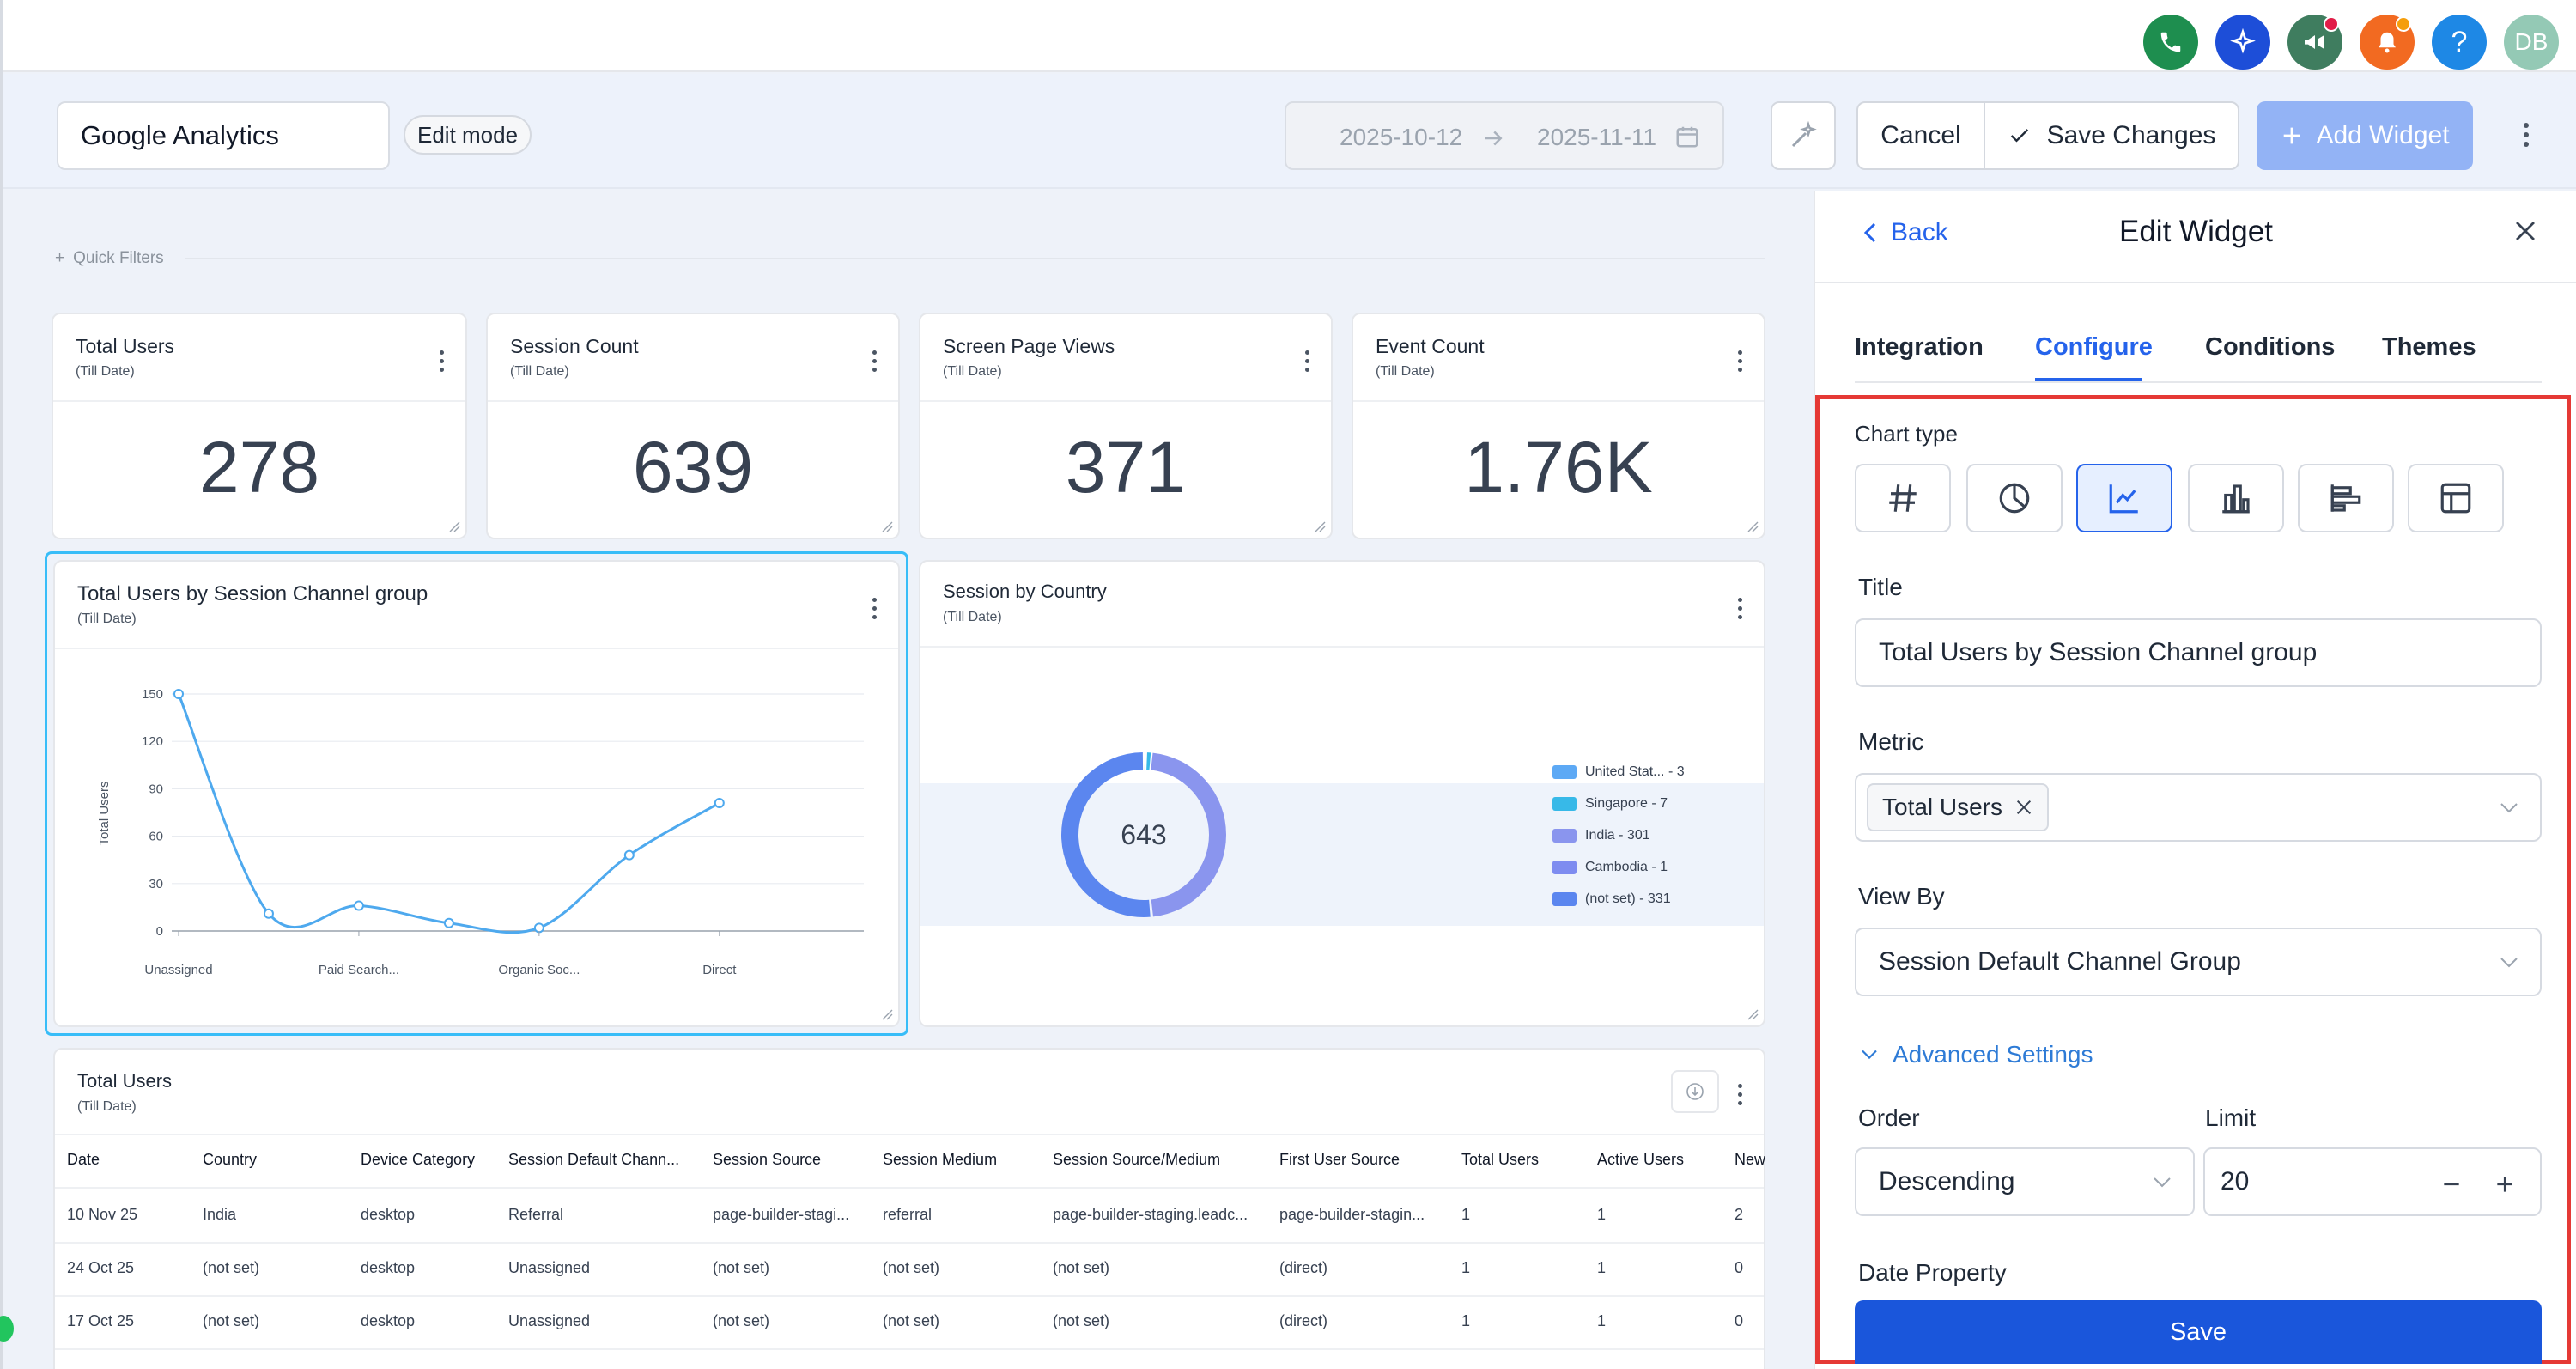  I want to click on quick-filters-button: + Quick Filters, so click(109, 258).